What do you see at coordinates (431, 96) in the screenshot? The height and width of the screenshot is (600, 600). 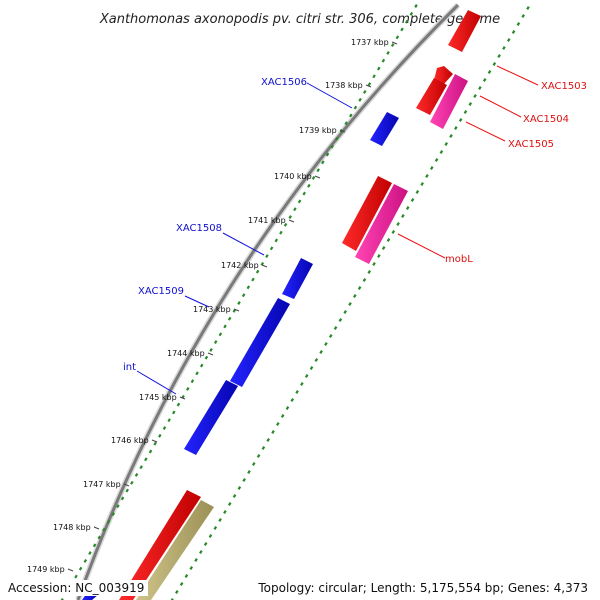 I see `gene-XAC1504b` at bounding box center [431, 96].